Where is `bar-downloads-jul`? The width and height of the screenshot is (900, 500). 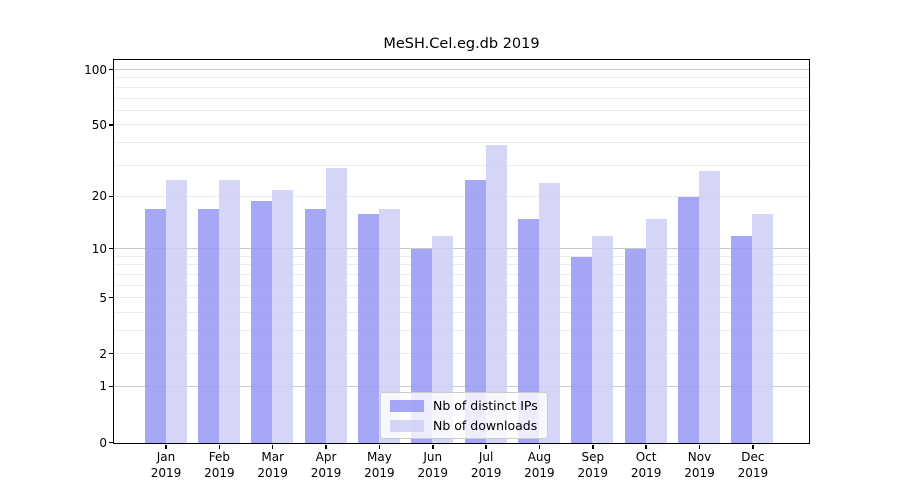 bar-downloads-jul is located at coordinates (496, 293).